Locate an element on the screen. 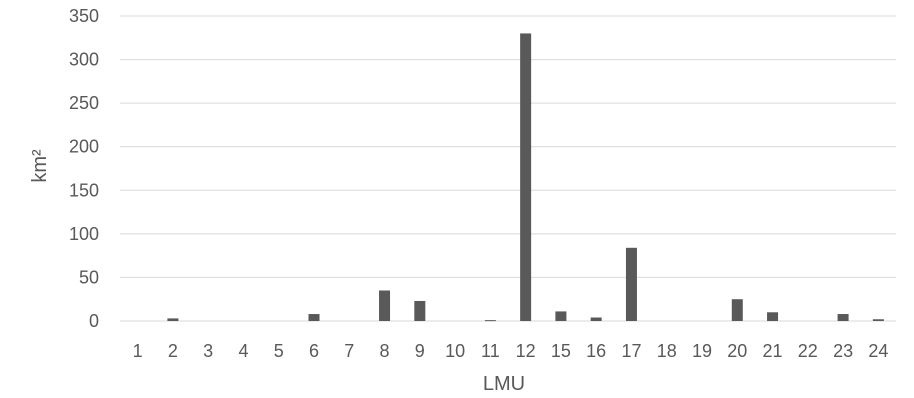 The image size is (914, 398). x-tick-label: 20 is located at coordinates (737, 351).